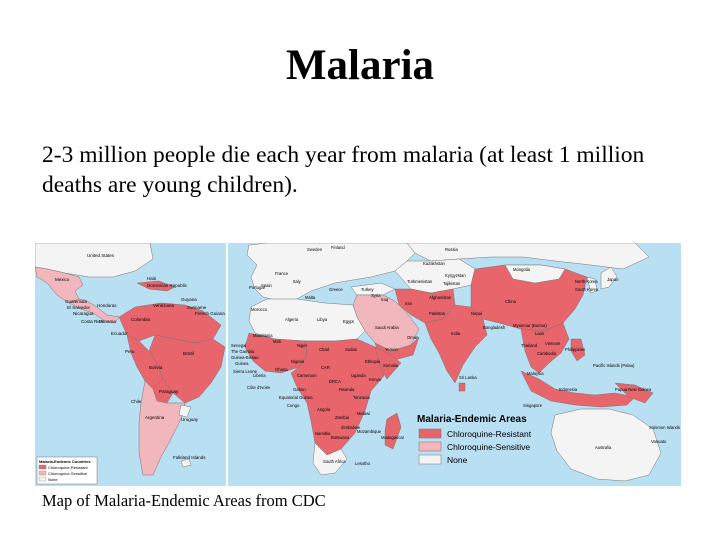 The image size is (720, 540). Describe the element at coordinates (602, 280) in the screenshot. I see `korea-japan-shape` at that location.